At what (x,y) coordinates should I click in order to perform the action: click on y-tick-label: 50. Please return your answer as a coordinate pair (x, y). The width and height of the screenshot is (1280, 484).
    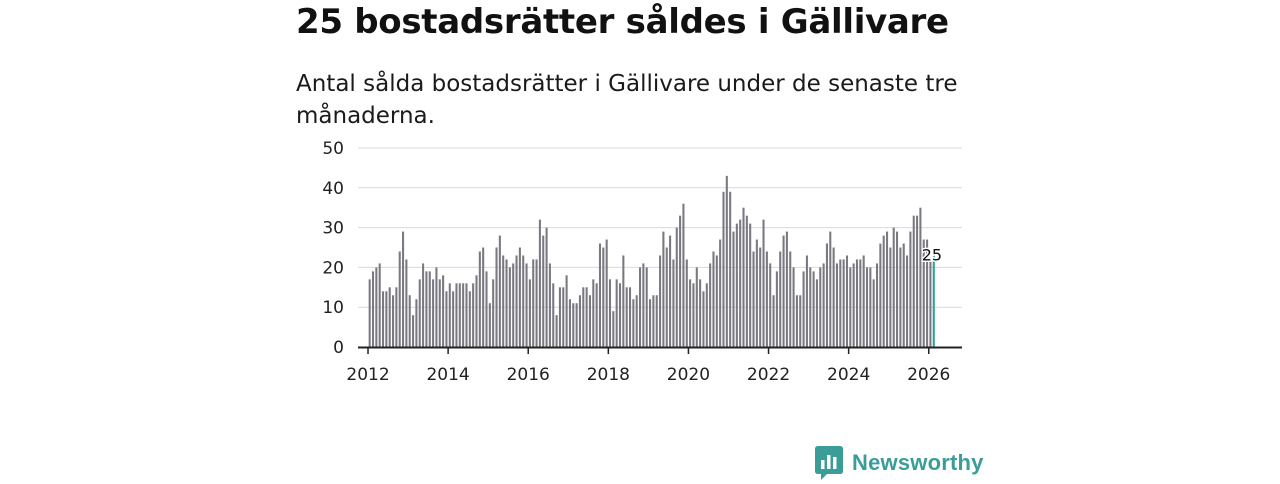
    Looking at the image, I should click on (333, 149).